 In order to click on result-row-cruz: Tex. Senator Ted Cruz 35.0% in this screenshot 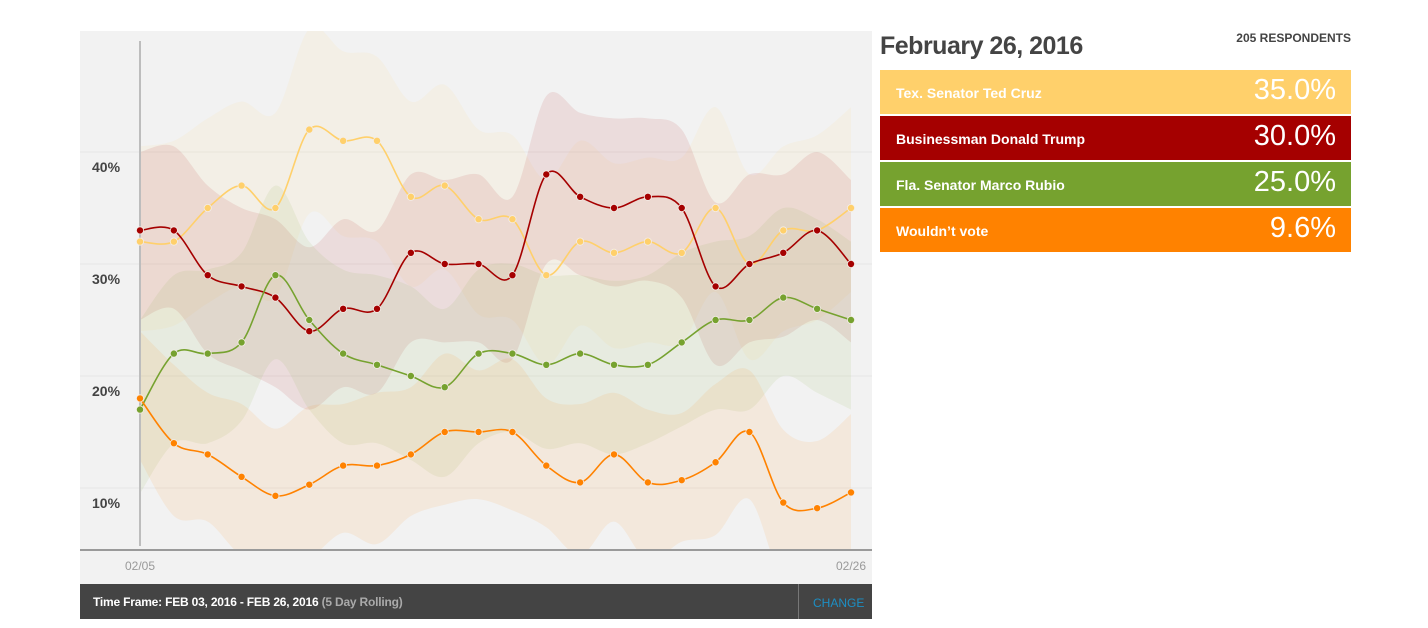, I will do `click(1115, 92)`.